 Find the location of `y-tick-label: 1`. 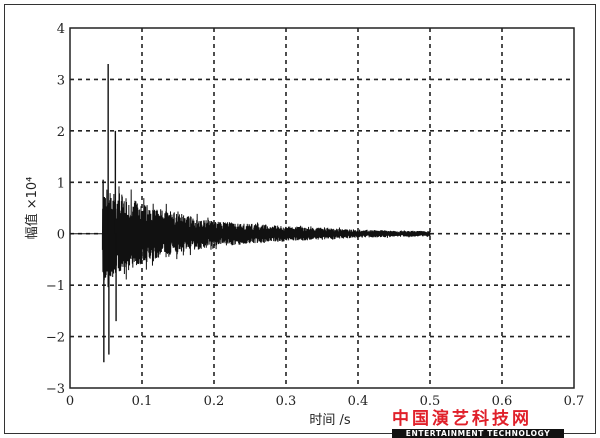

y-tick-label: 1 is located at coordinates (61, 183).